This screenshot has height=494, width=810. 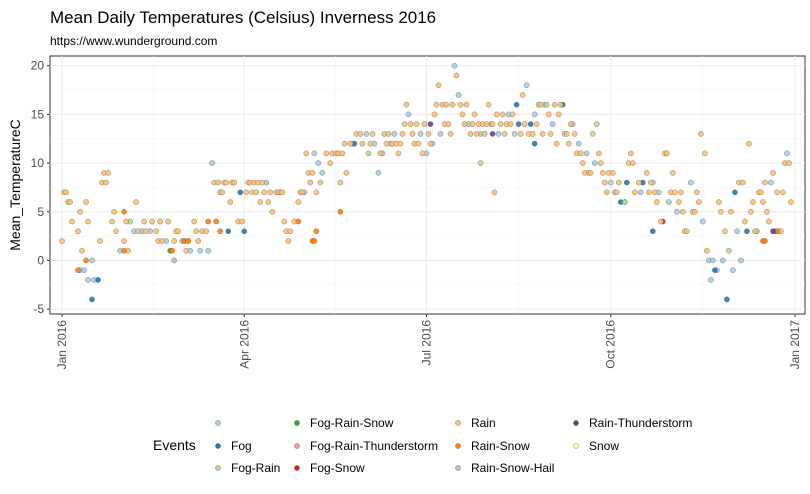 What do you see at coordinates (38, 163) in the screenshot?
I see `y-tick-label: 10` at bounding box center [38, 163].